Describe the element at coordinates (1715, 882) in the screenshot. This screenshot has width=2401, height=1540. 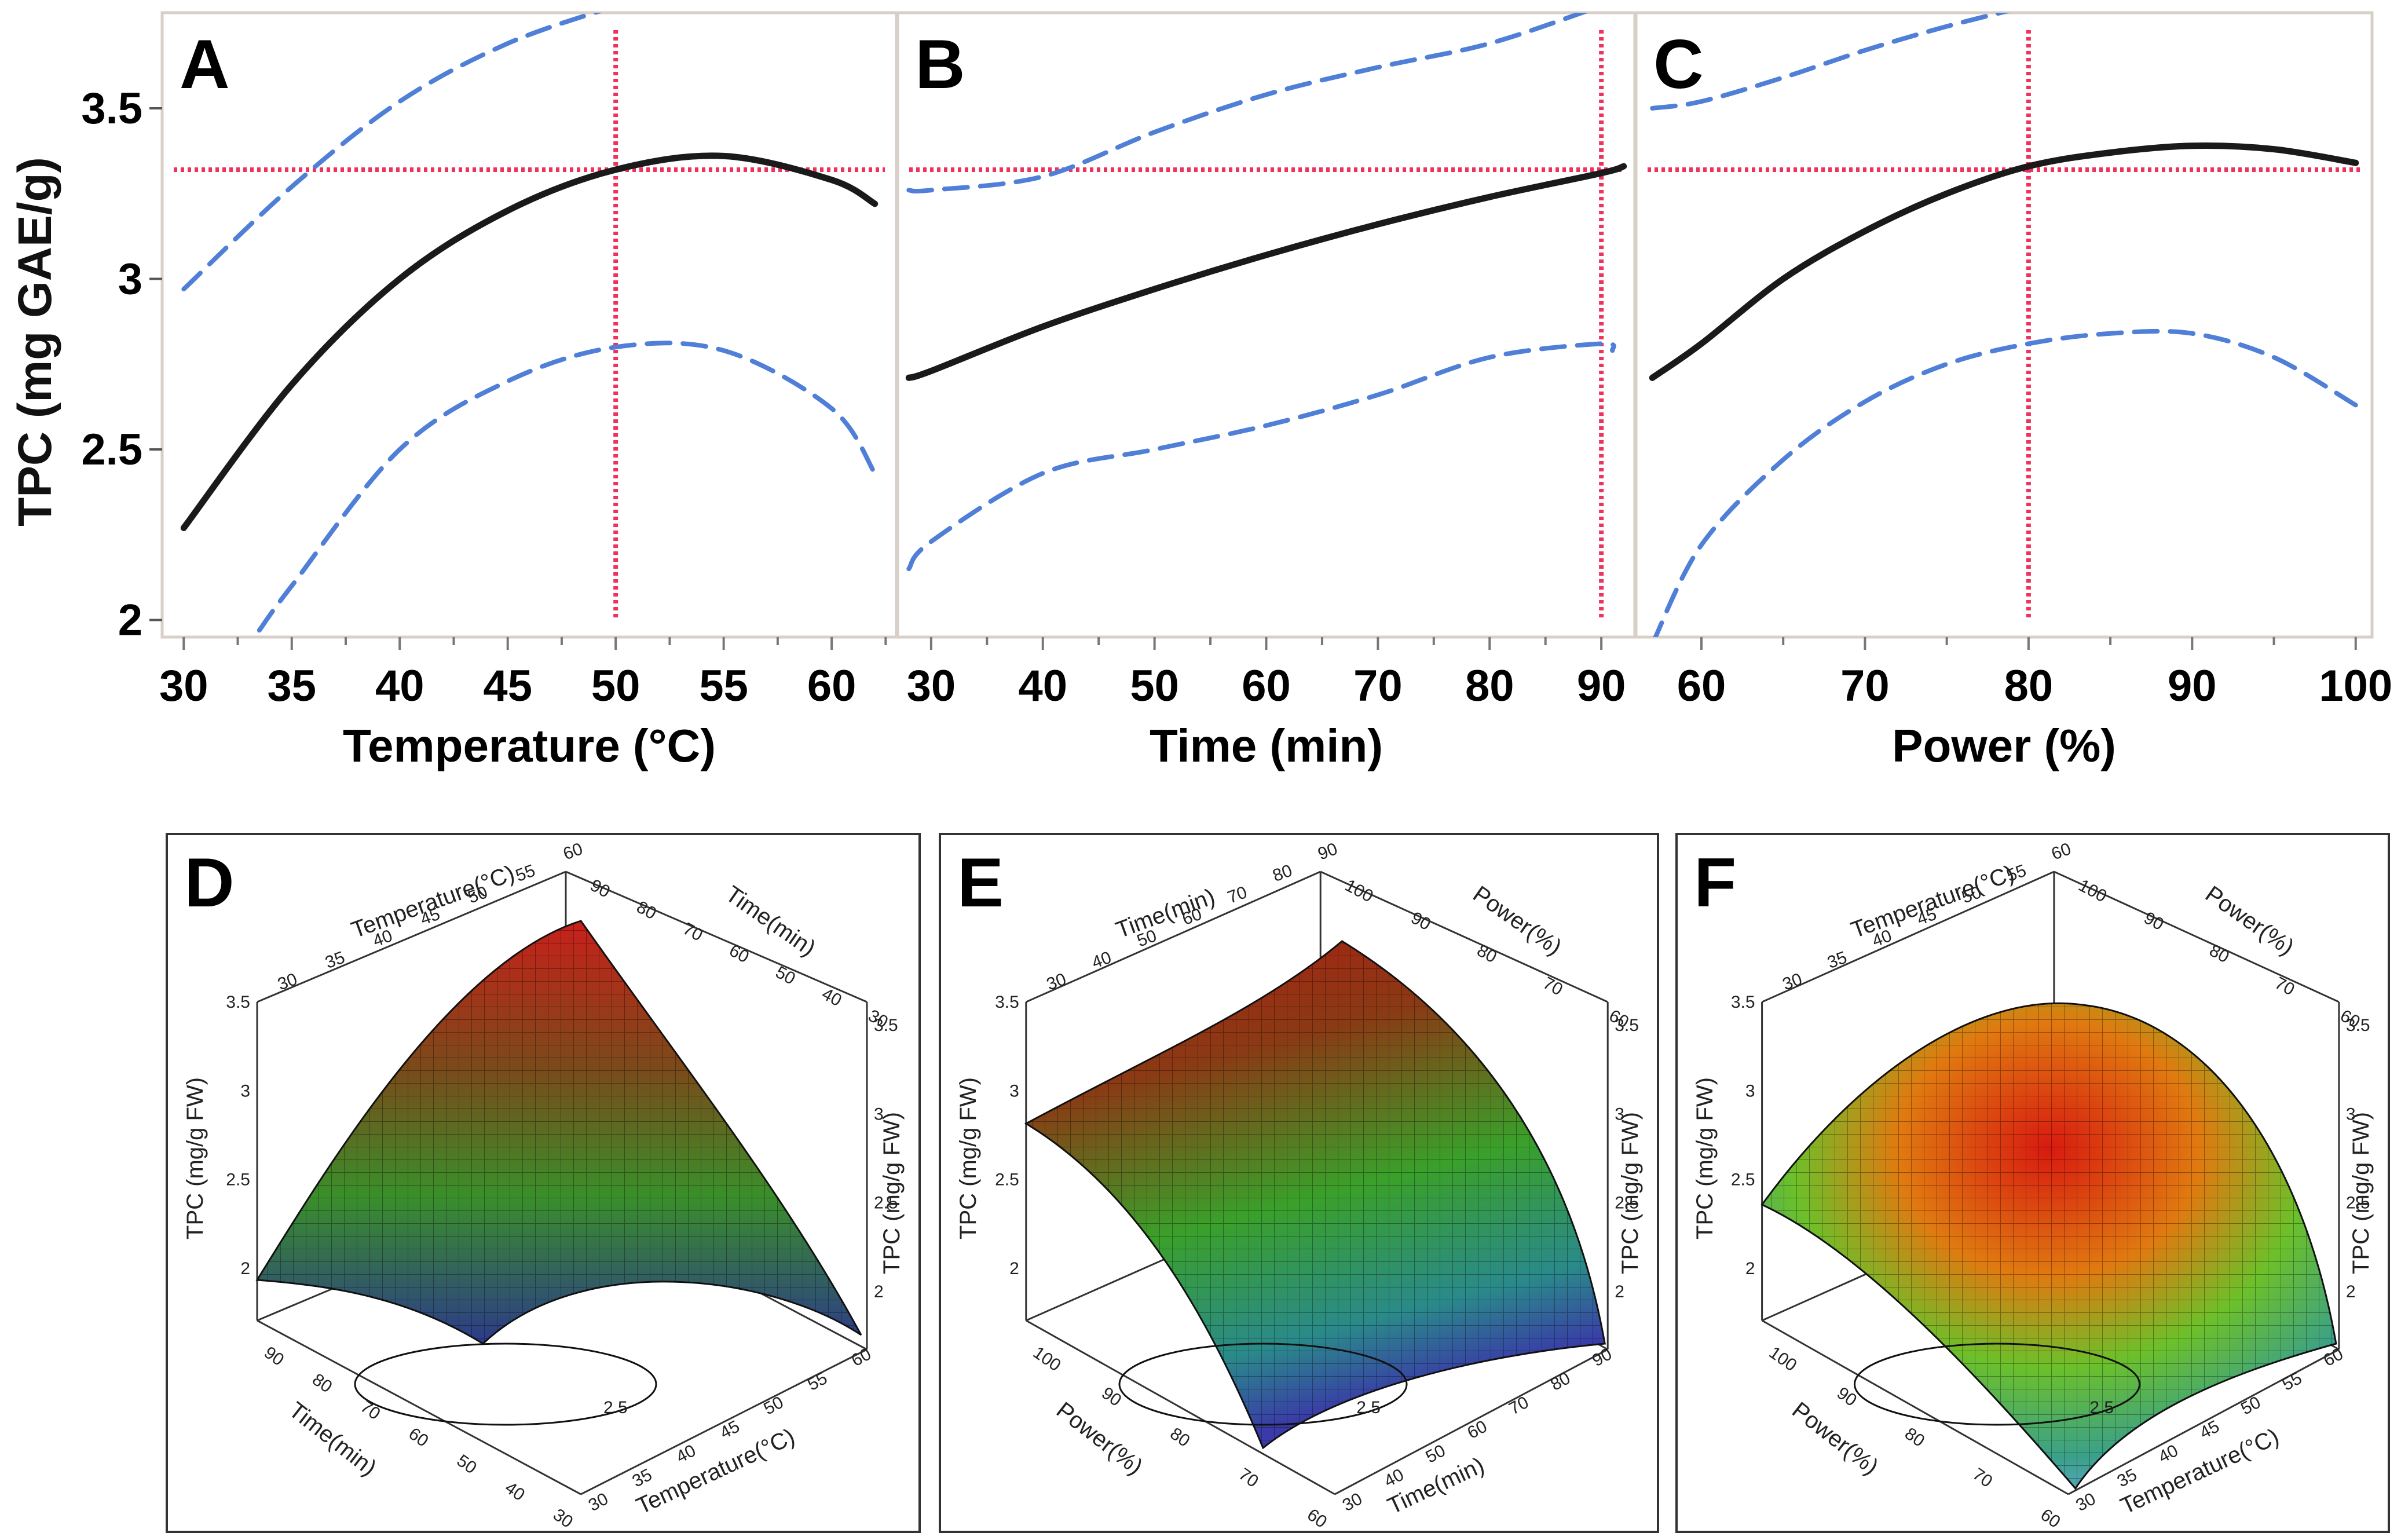
I see `panel-letter: F` at that location.